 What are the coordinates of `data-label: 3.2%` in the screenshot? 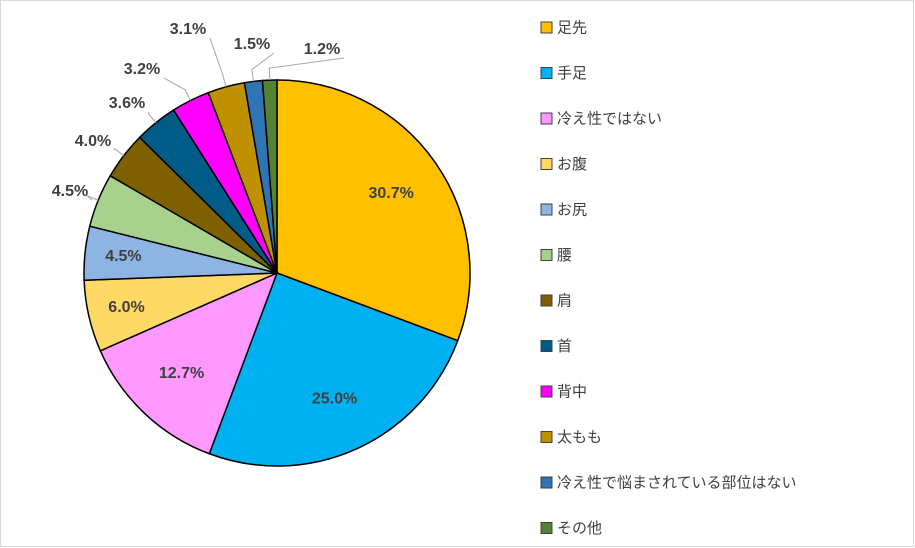 It's located at (142, 69).